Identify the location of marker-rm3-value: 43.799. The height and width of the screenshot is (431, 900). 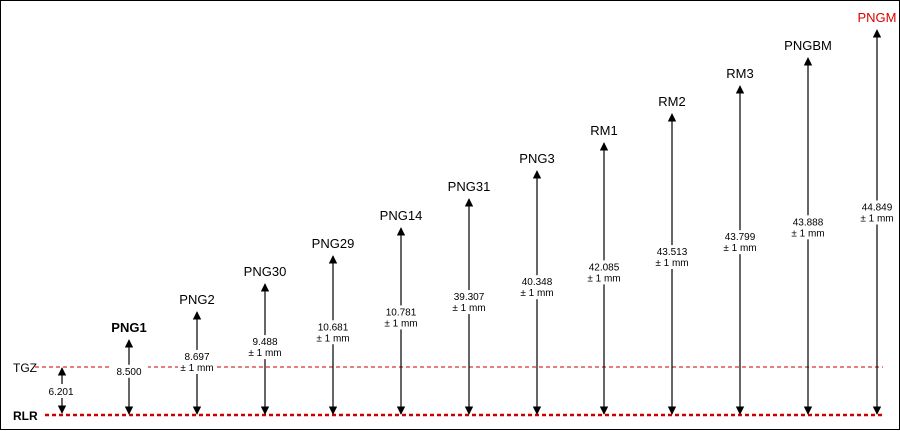
(740, 237).